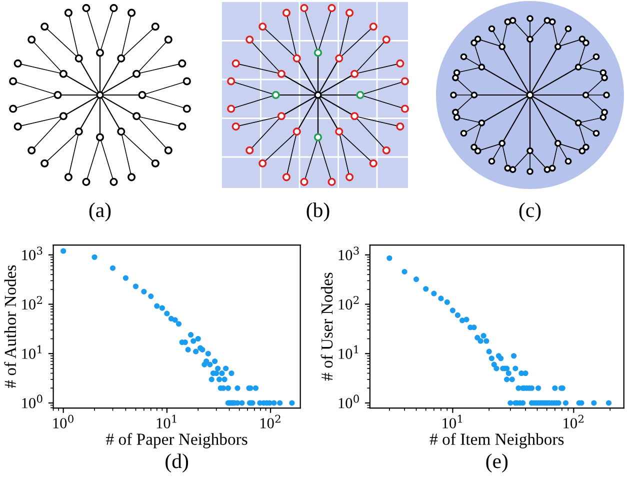 This screenshot has width=627, height=491. I want to click on y-axis-title: # of User Nodes, so click(326, 326).